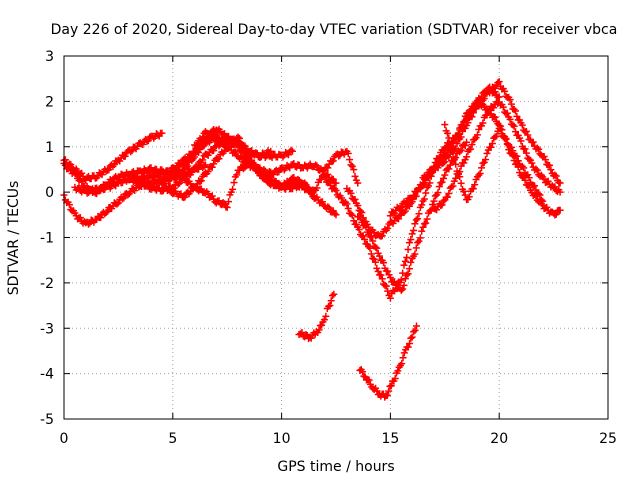 This screenshot has width=640, height=480. I want to click on y-tick-labels: -5 -4 -3 -2 -1 0 1 2 3, so click(47, 238).